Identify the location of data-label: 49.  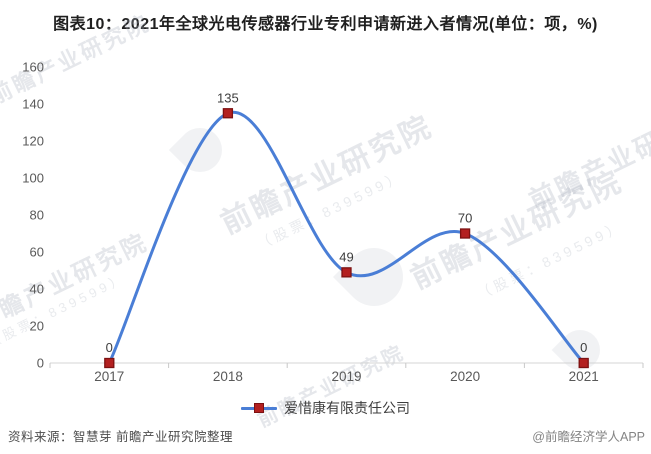
(346, 256).